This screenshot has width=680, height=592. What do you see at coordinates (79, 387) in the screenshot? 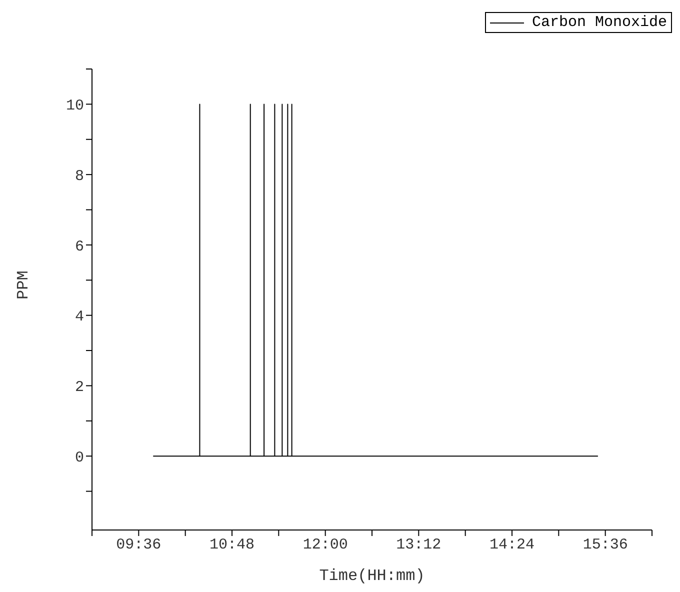
I see `y-tick-label: 2` at bounding box center [79, 387].